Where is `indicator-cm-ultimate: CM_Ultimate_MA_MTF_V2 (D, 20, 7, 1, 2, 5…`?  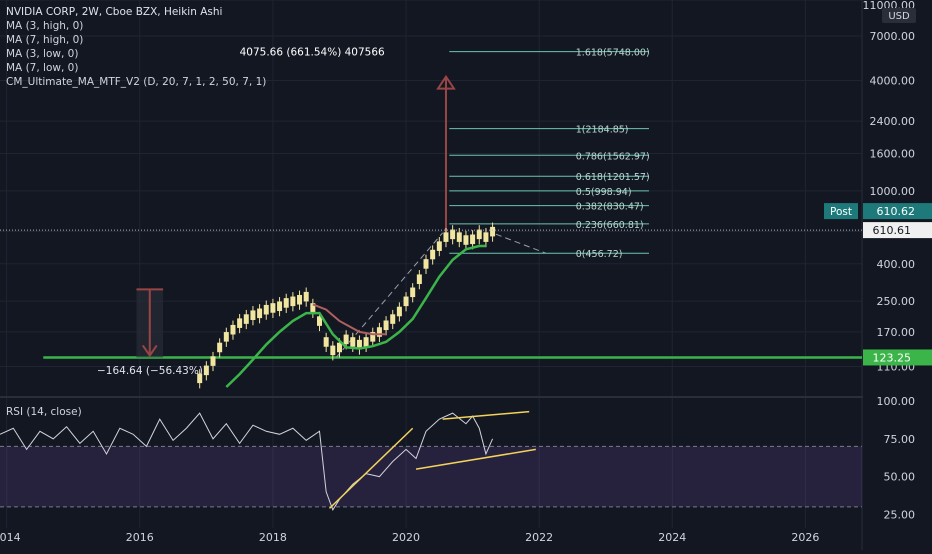 indicator-cm-ultimate: CM_Ultimate_MA_MTF_V2 (D, 20, 7, 1, 2, 5… is located at coordinates (136, 82).